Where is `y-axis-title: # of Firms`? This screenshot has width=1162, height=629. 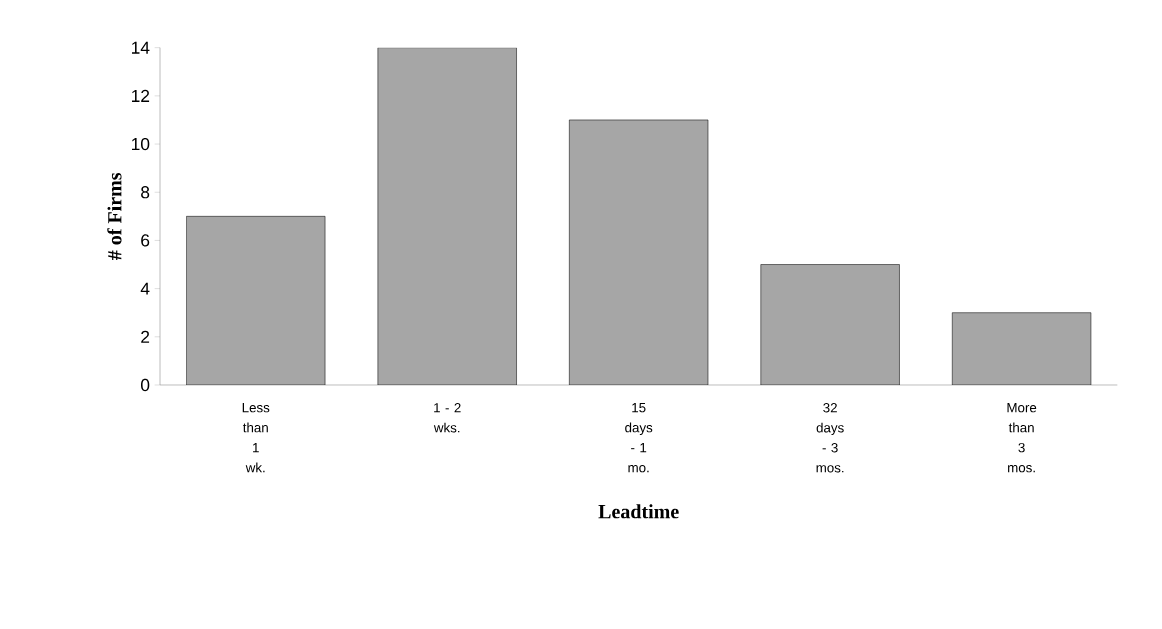
y-axis-title: # of Firms is located at coordinates (114, 216).